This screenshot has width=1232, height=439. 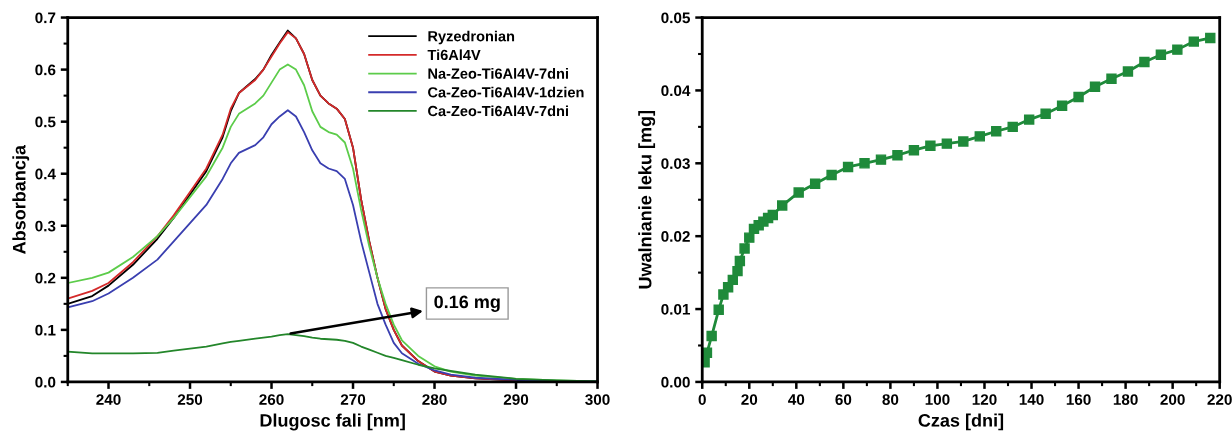 I want to click on y-tick-label: 0.04, so click(x=676, y=91).